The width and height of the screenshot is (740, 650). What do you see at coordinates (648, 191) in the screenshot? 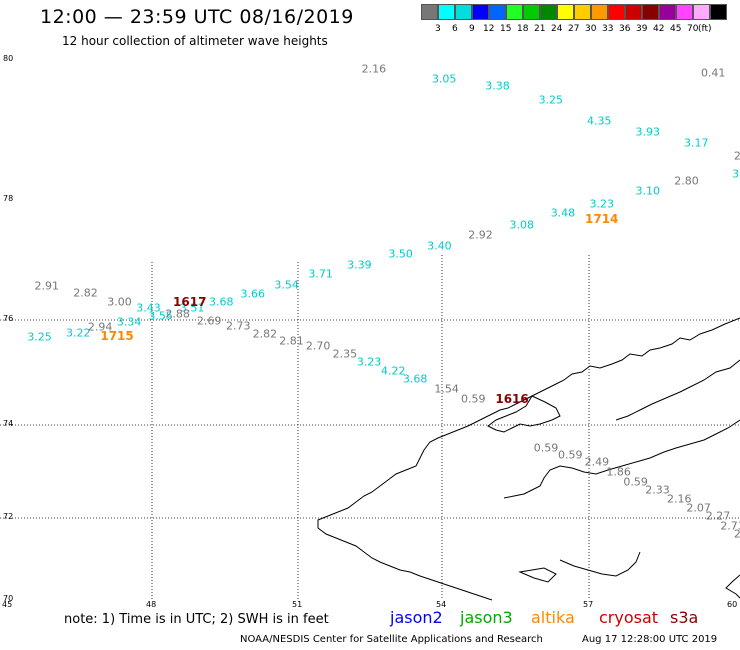
I see `swh-observation: 3.10` at bounding box center [648, 191].